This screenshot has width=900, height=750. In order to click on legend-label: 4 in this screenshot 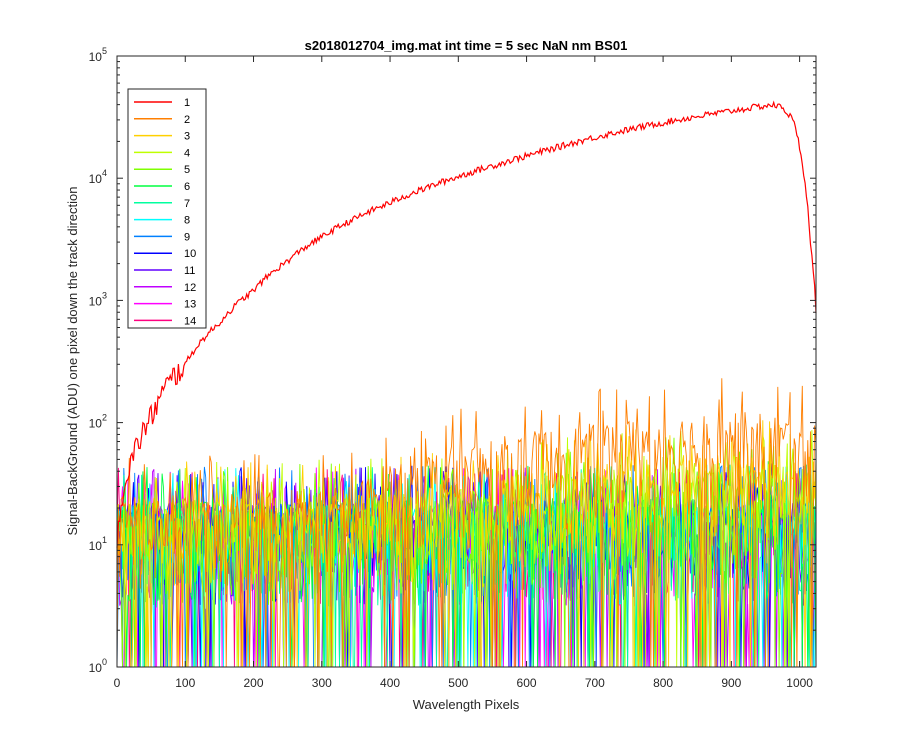, I will do `click(187, 153)`.